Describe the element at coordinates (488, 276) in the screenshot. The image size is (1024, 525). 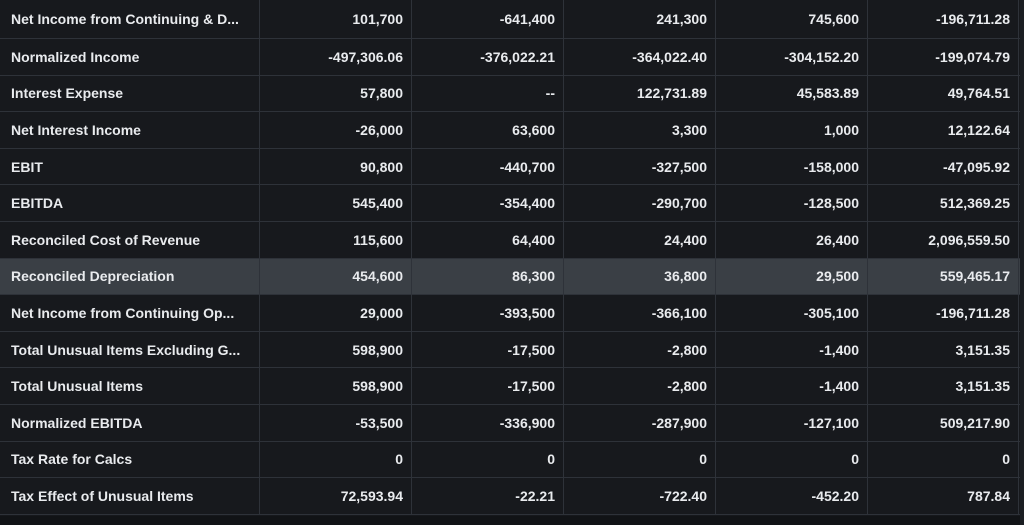
I see `value-cell: 86,300` at that location.